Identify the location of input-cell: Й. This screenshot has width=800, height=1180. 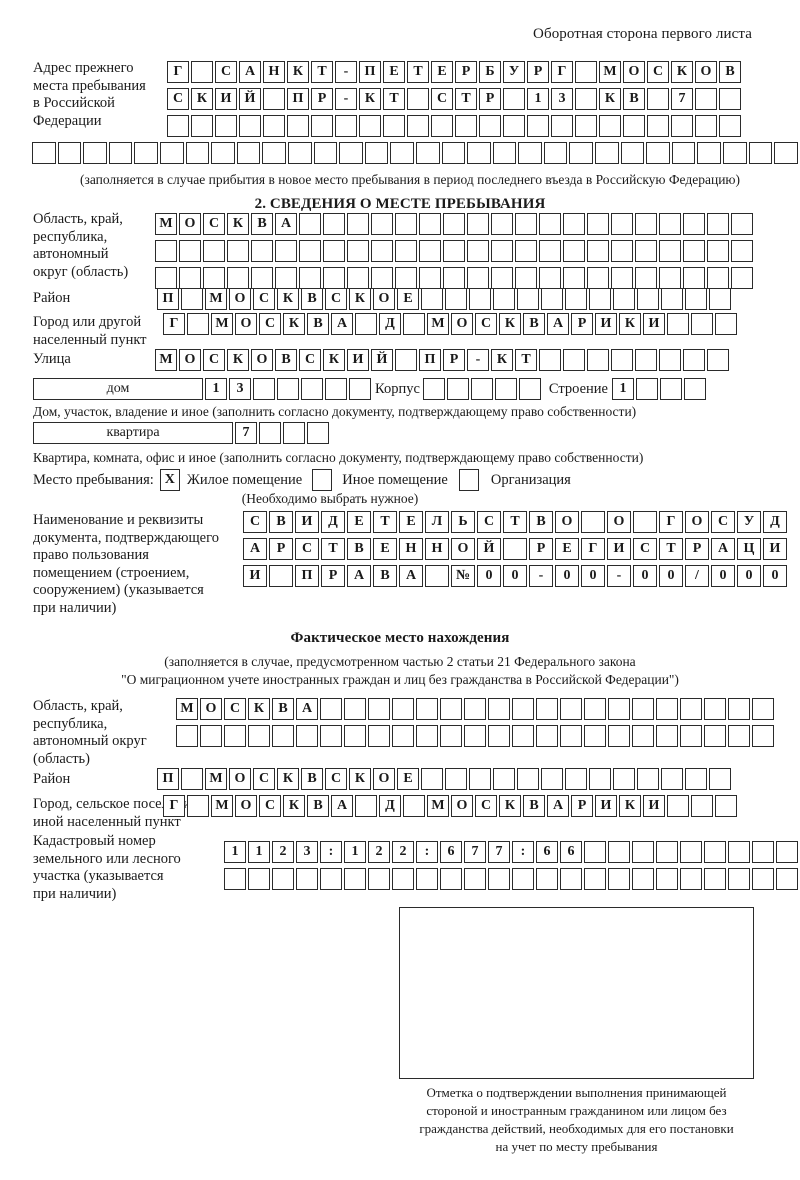
(382, 360).